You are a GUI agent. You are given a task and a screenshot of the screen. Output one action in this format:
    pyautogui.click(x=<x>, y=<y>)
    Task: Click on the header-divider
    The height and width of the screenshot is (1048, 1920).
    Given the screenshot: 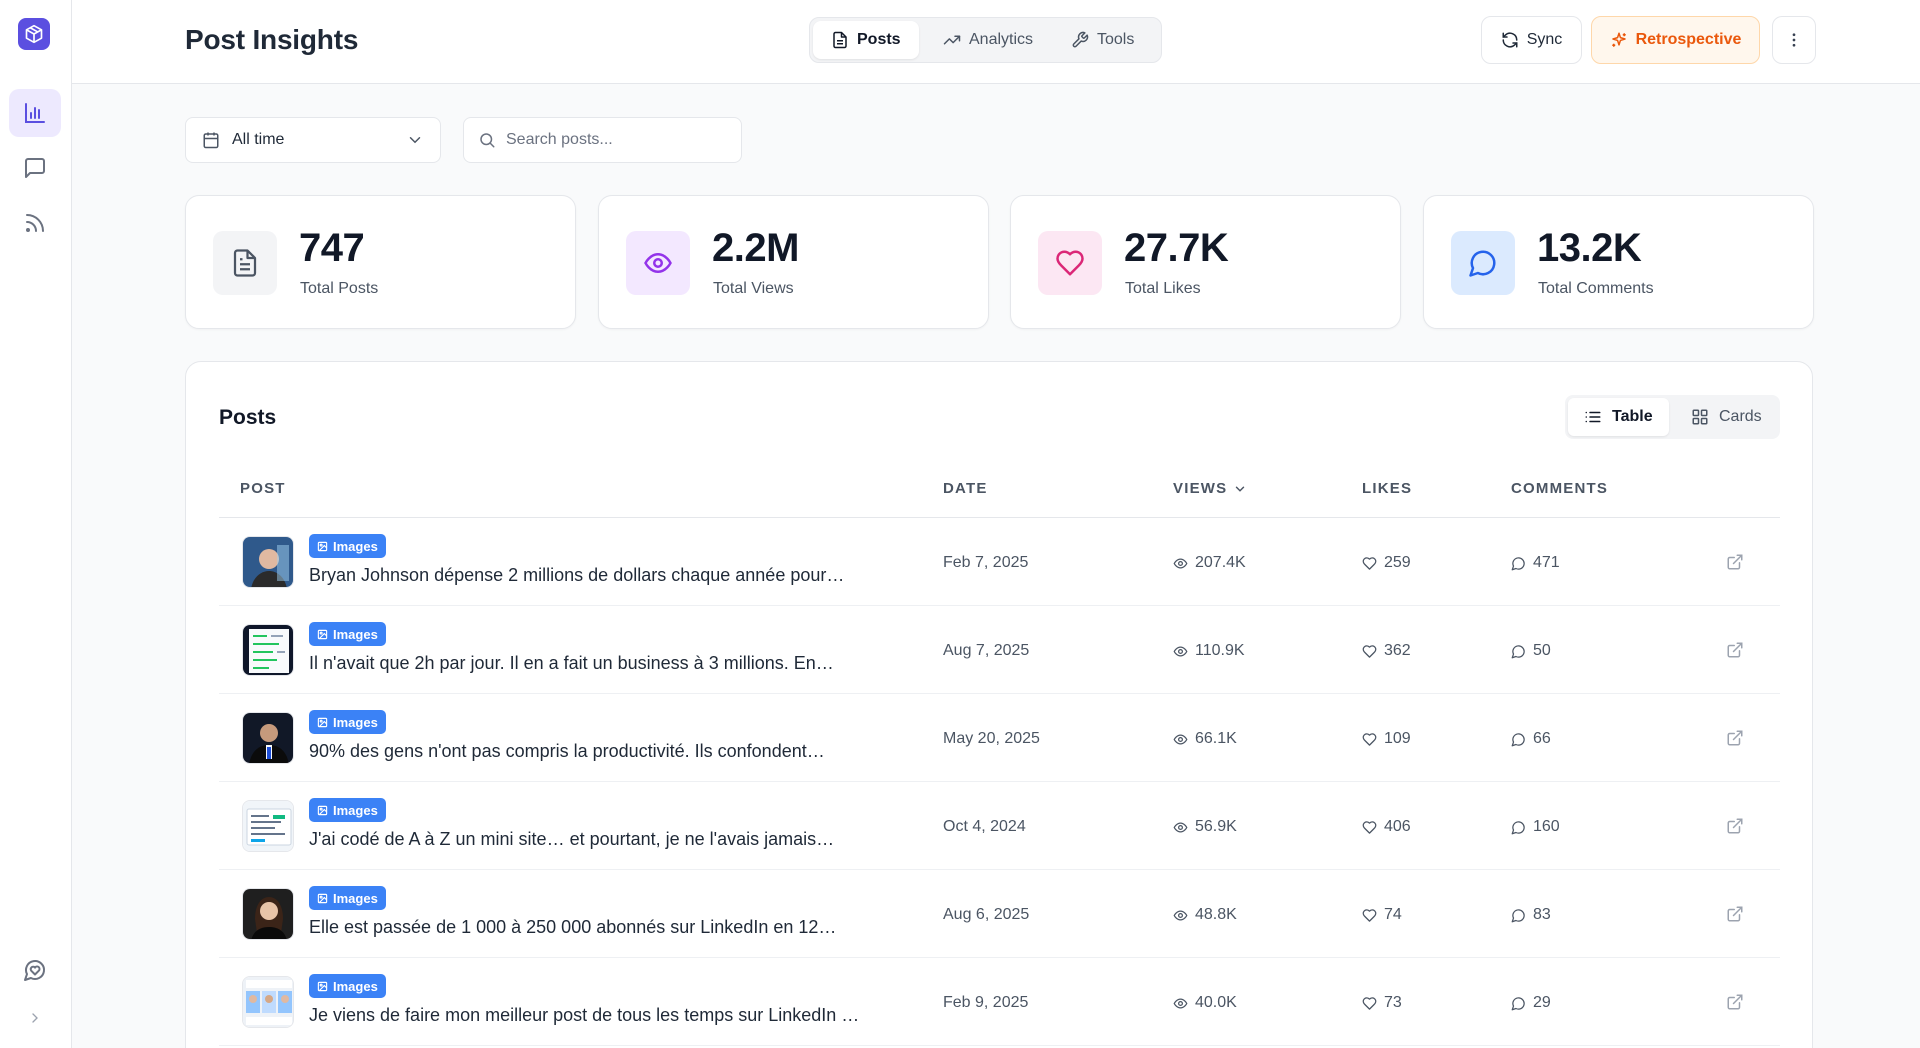 What is the action you would take?
    pyautogui.click(x=999, y=517)
    